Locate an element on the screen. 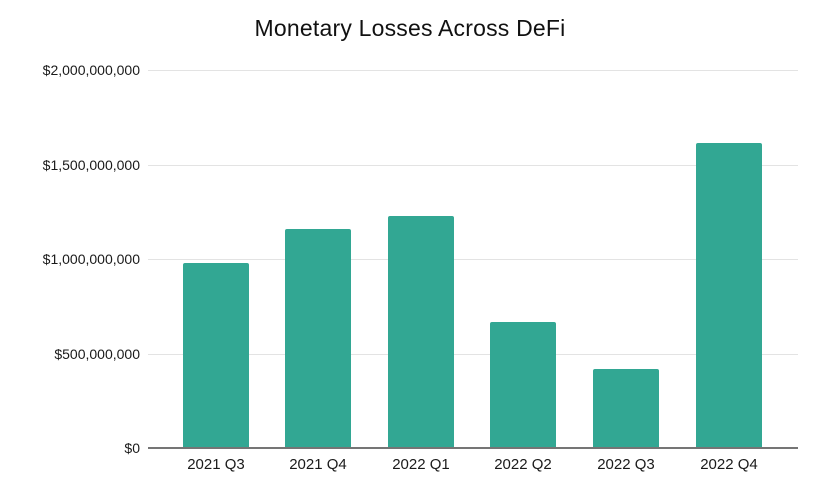 This screenshot has width=820, height=500. y-axis-tick-label: $1,000,000,000 is located at coordinates (91, 259).